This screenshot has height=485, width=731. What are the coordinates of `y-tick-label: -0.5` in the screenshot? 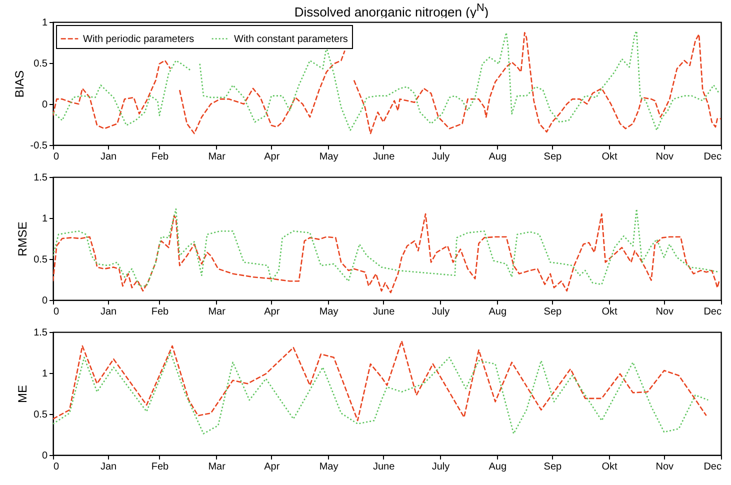 It's located at (39, 146).